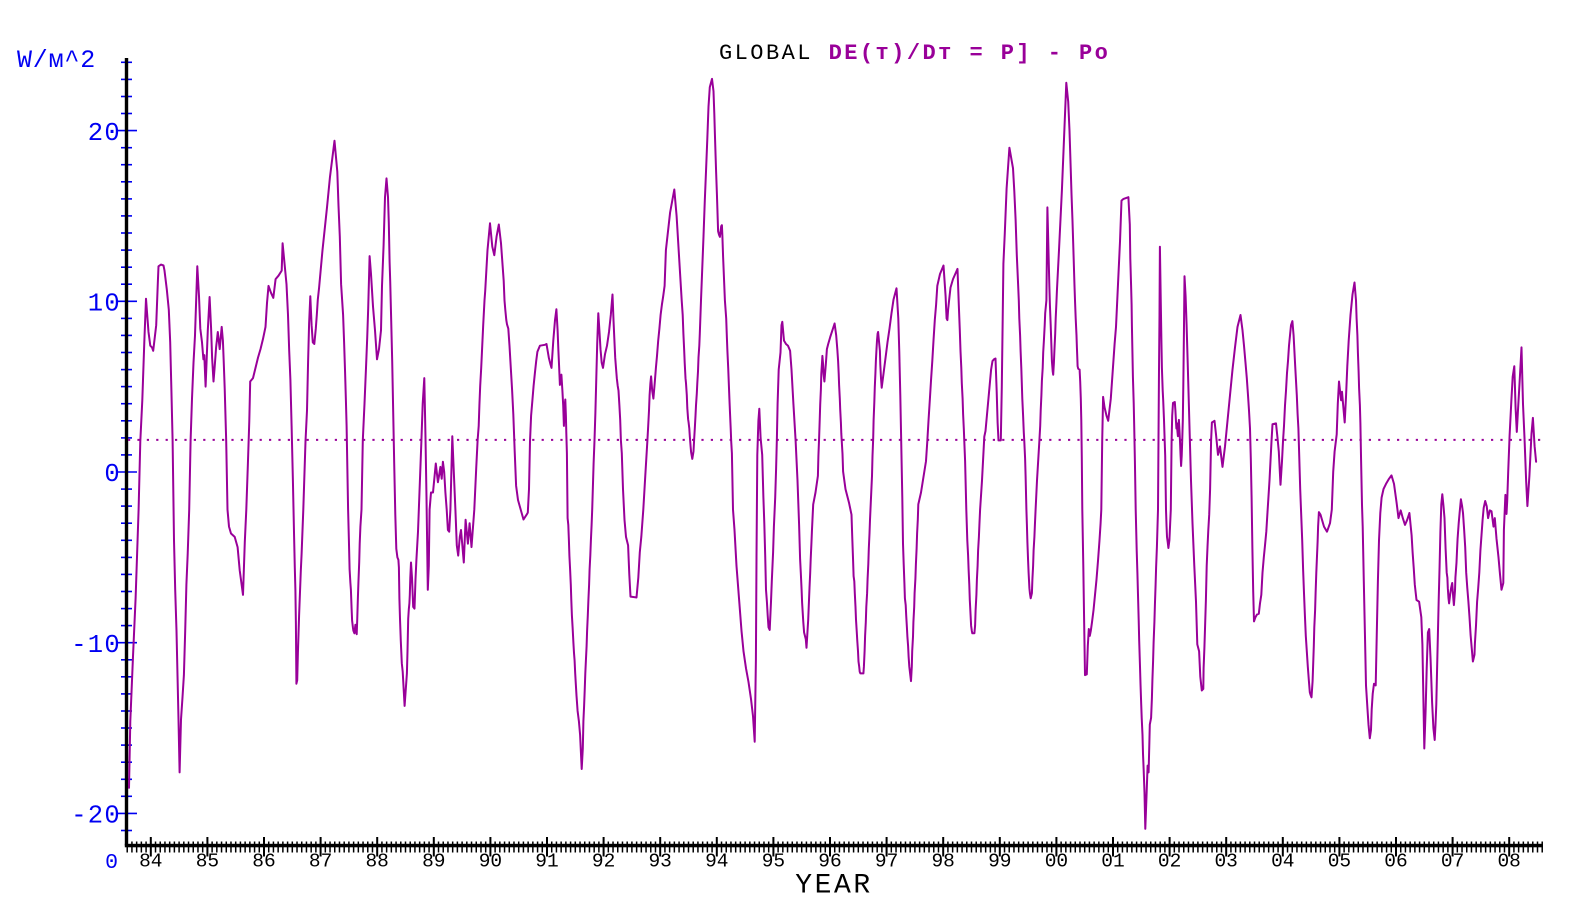 The width and height of the screenshot is (1591, 898). I want to click on svg-text: 90, so click(490, 862).